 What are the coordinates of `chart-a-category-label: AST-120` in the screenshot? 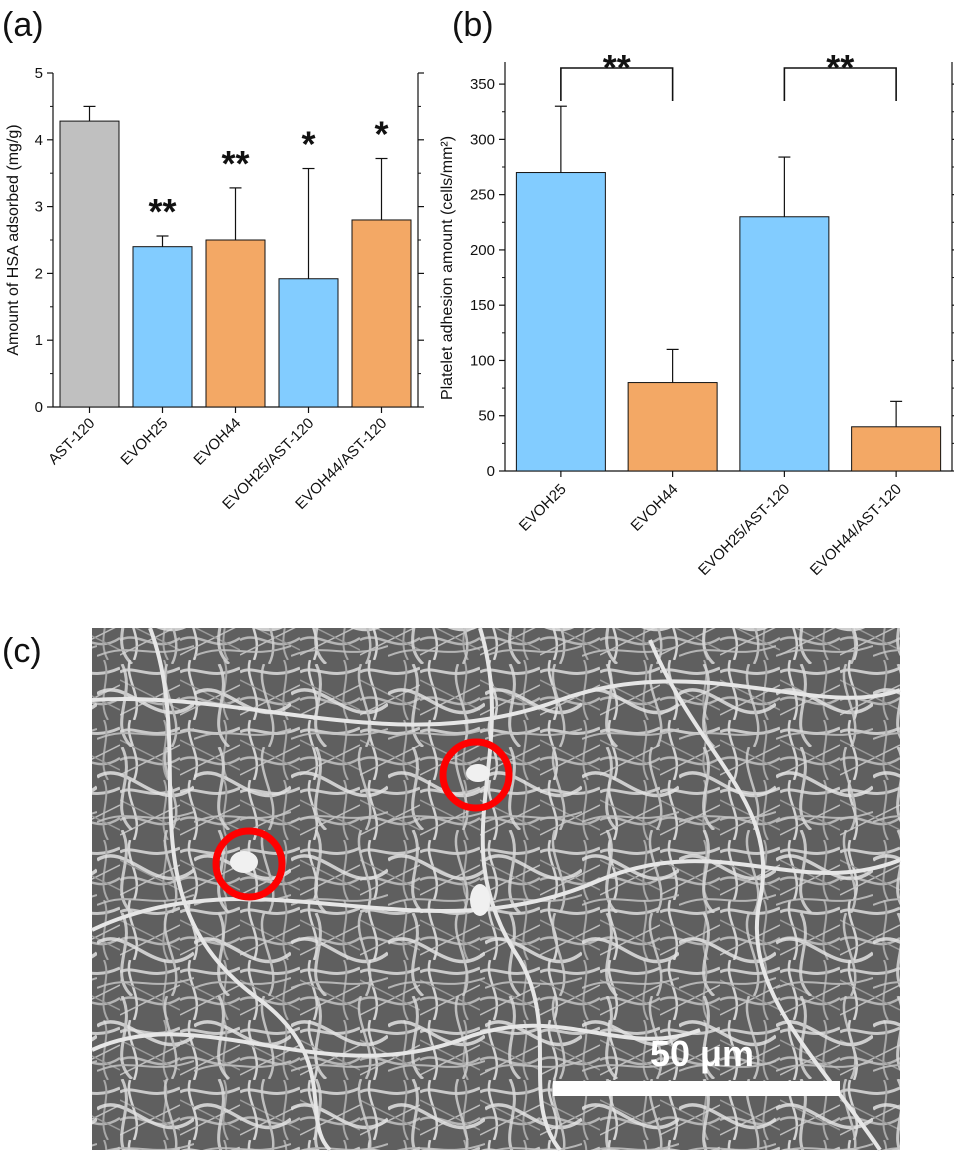 It's located at (71, 441).